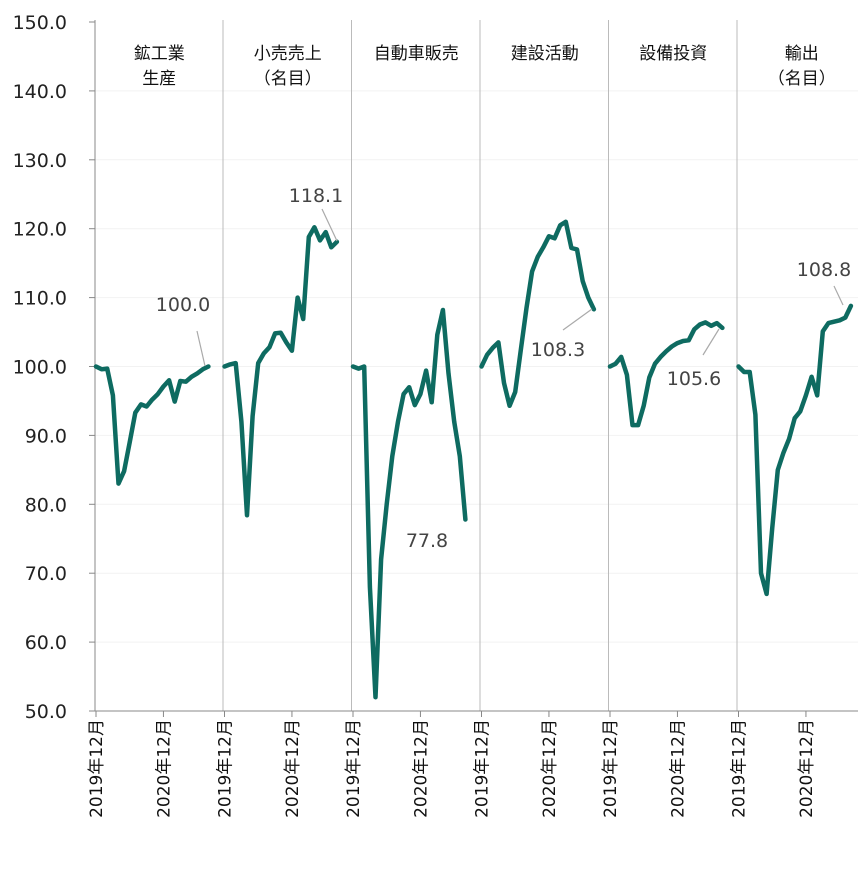 Image resolution: width=862 pixels, height=872 pixels. I want to click on y-tick-label: 140.0, so click(40, 92).